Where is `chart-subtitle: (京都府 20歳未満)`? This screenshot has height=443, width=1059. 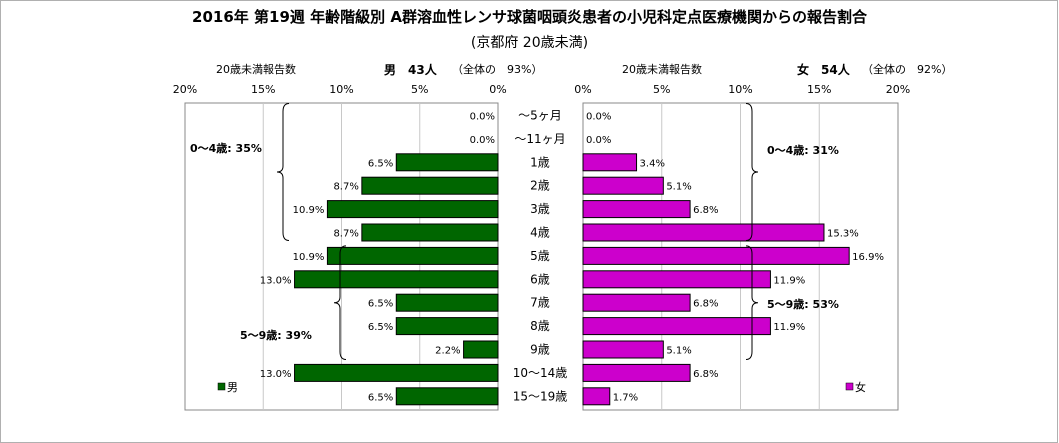
chart-subtitle: (京都府 20歳未満) is located at coordinates (529, 43).